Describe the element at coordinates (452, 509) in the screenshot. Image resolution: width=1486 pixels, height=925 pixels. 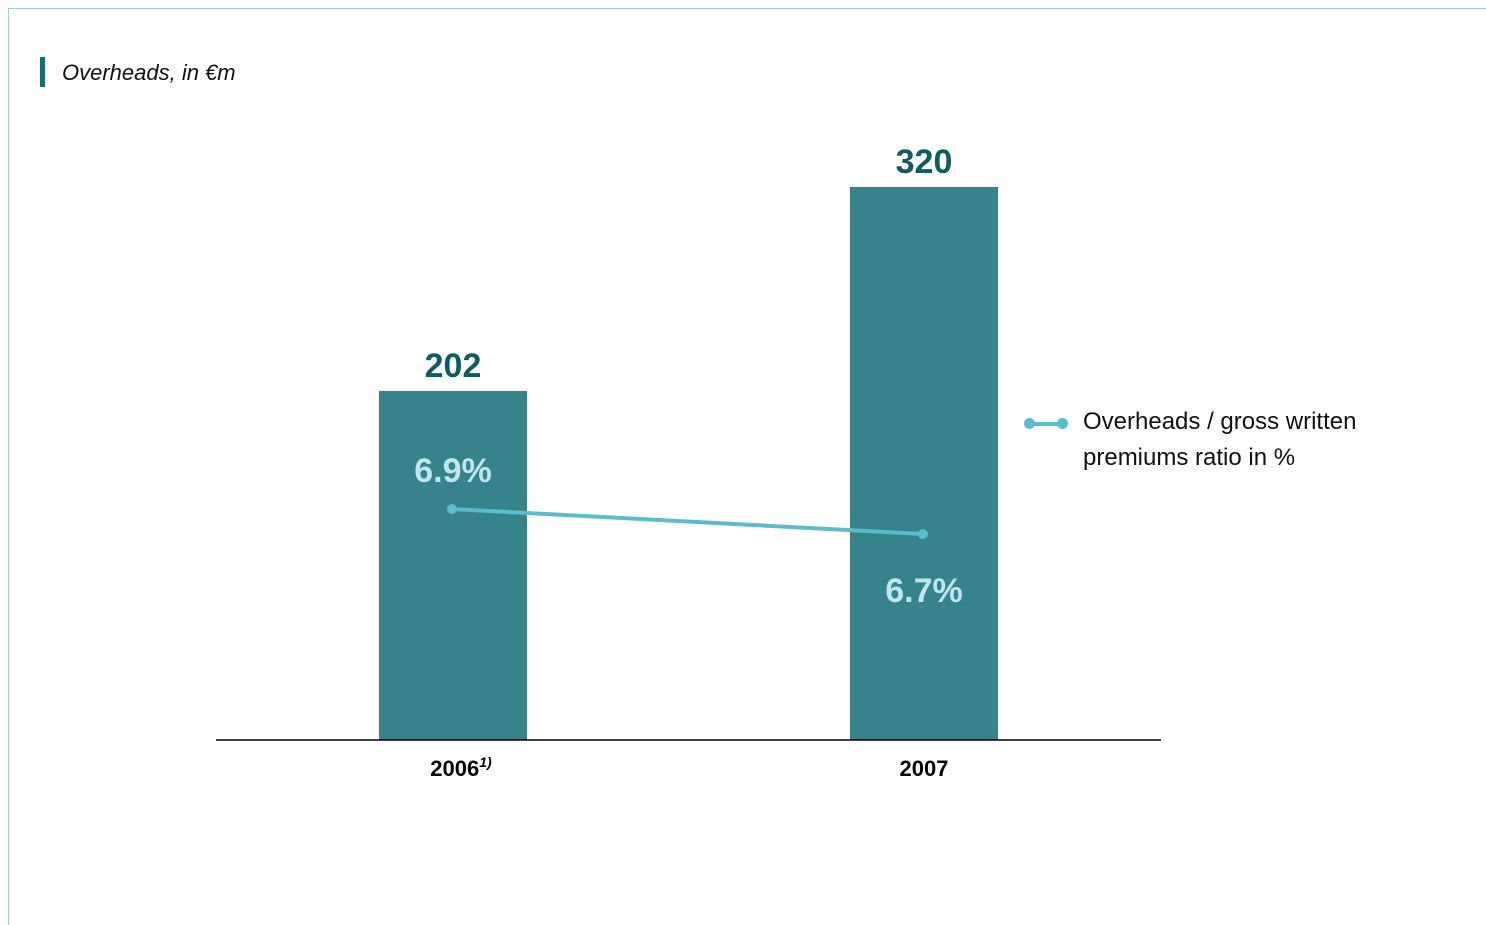
I see `ratio-point-2006` at that location.